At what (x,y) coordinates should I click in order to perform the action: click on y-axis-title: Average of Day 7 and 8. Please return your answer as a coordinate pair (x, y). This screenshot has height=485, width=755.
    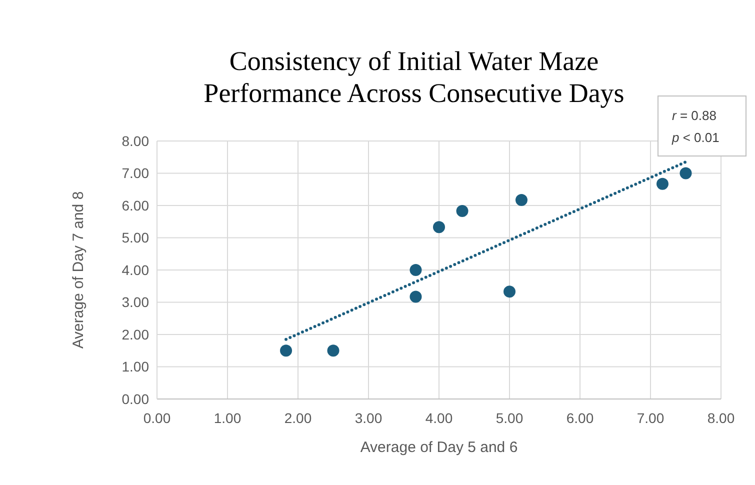
    Looking at the image, I should click on (78, 270).